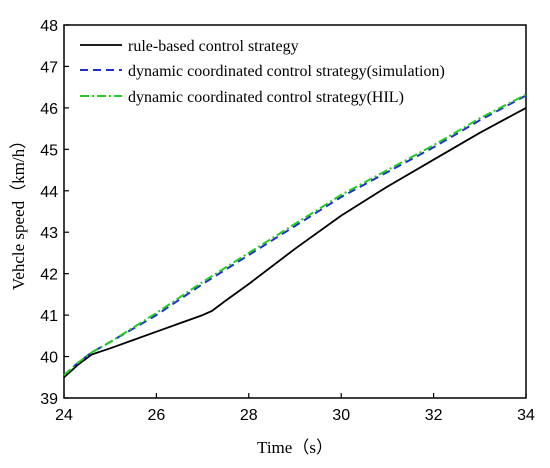 This screenshot has width=550, height=468. I want to click on legend-label-rule-based: rule-based control strategy, so click(213, 46).